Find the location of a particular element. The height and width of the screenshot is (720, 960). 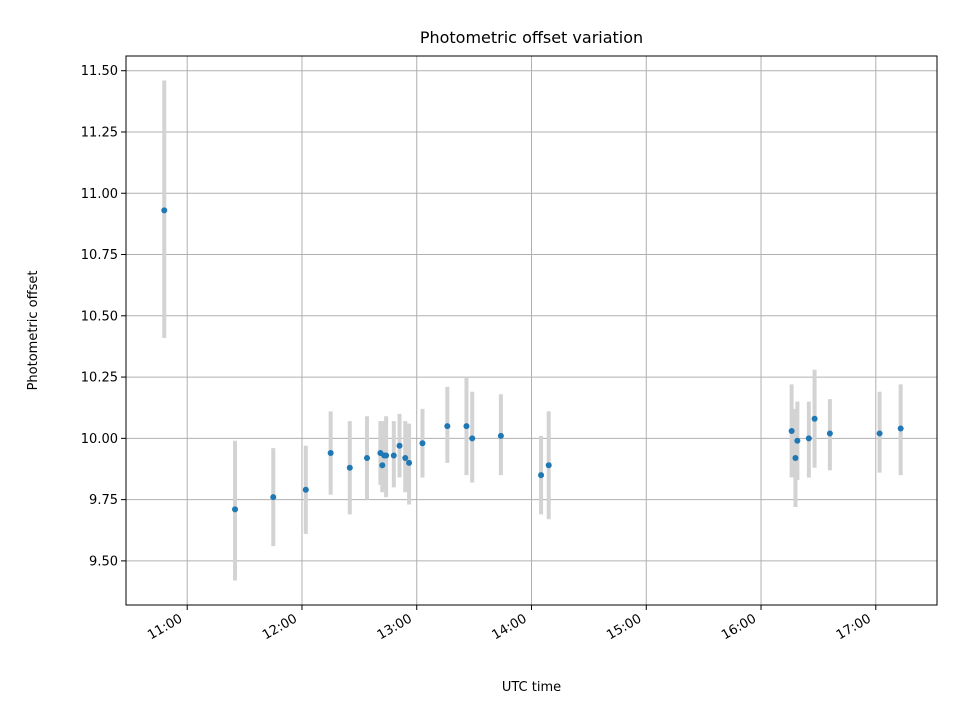

y-tick-label: 10.50 is located at coordinates (99, 316).